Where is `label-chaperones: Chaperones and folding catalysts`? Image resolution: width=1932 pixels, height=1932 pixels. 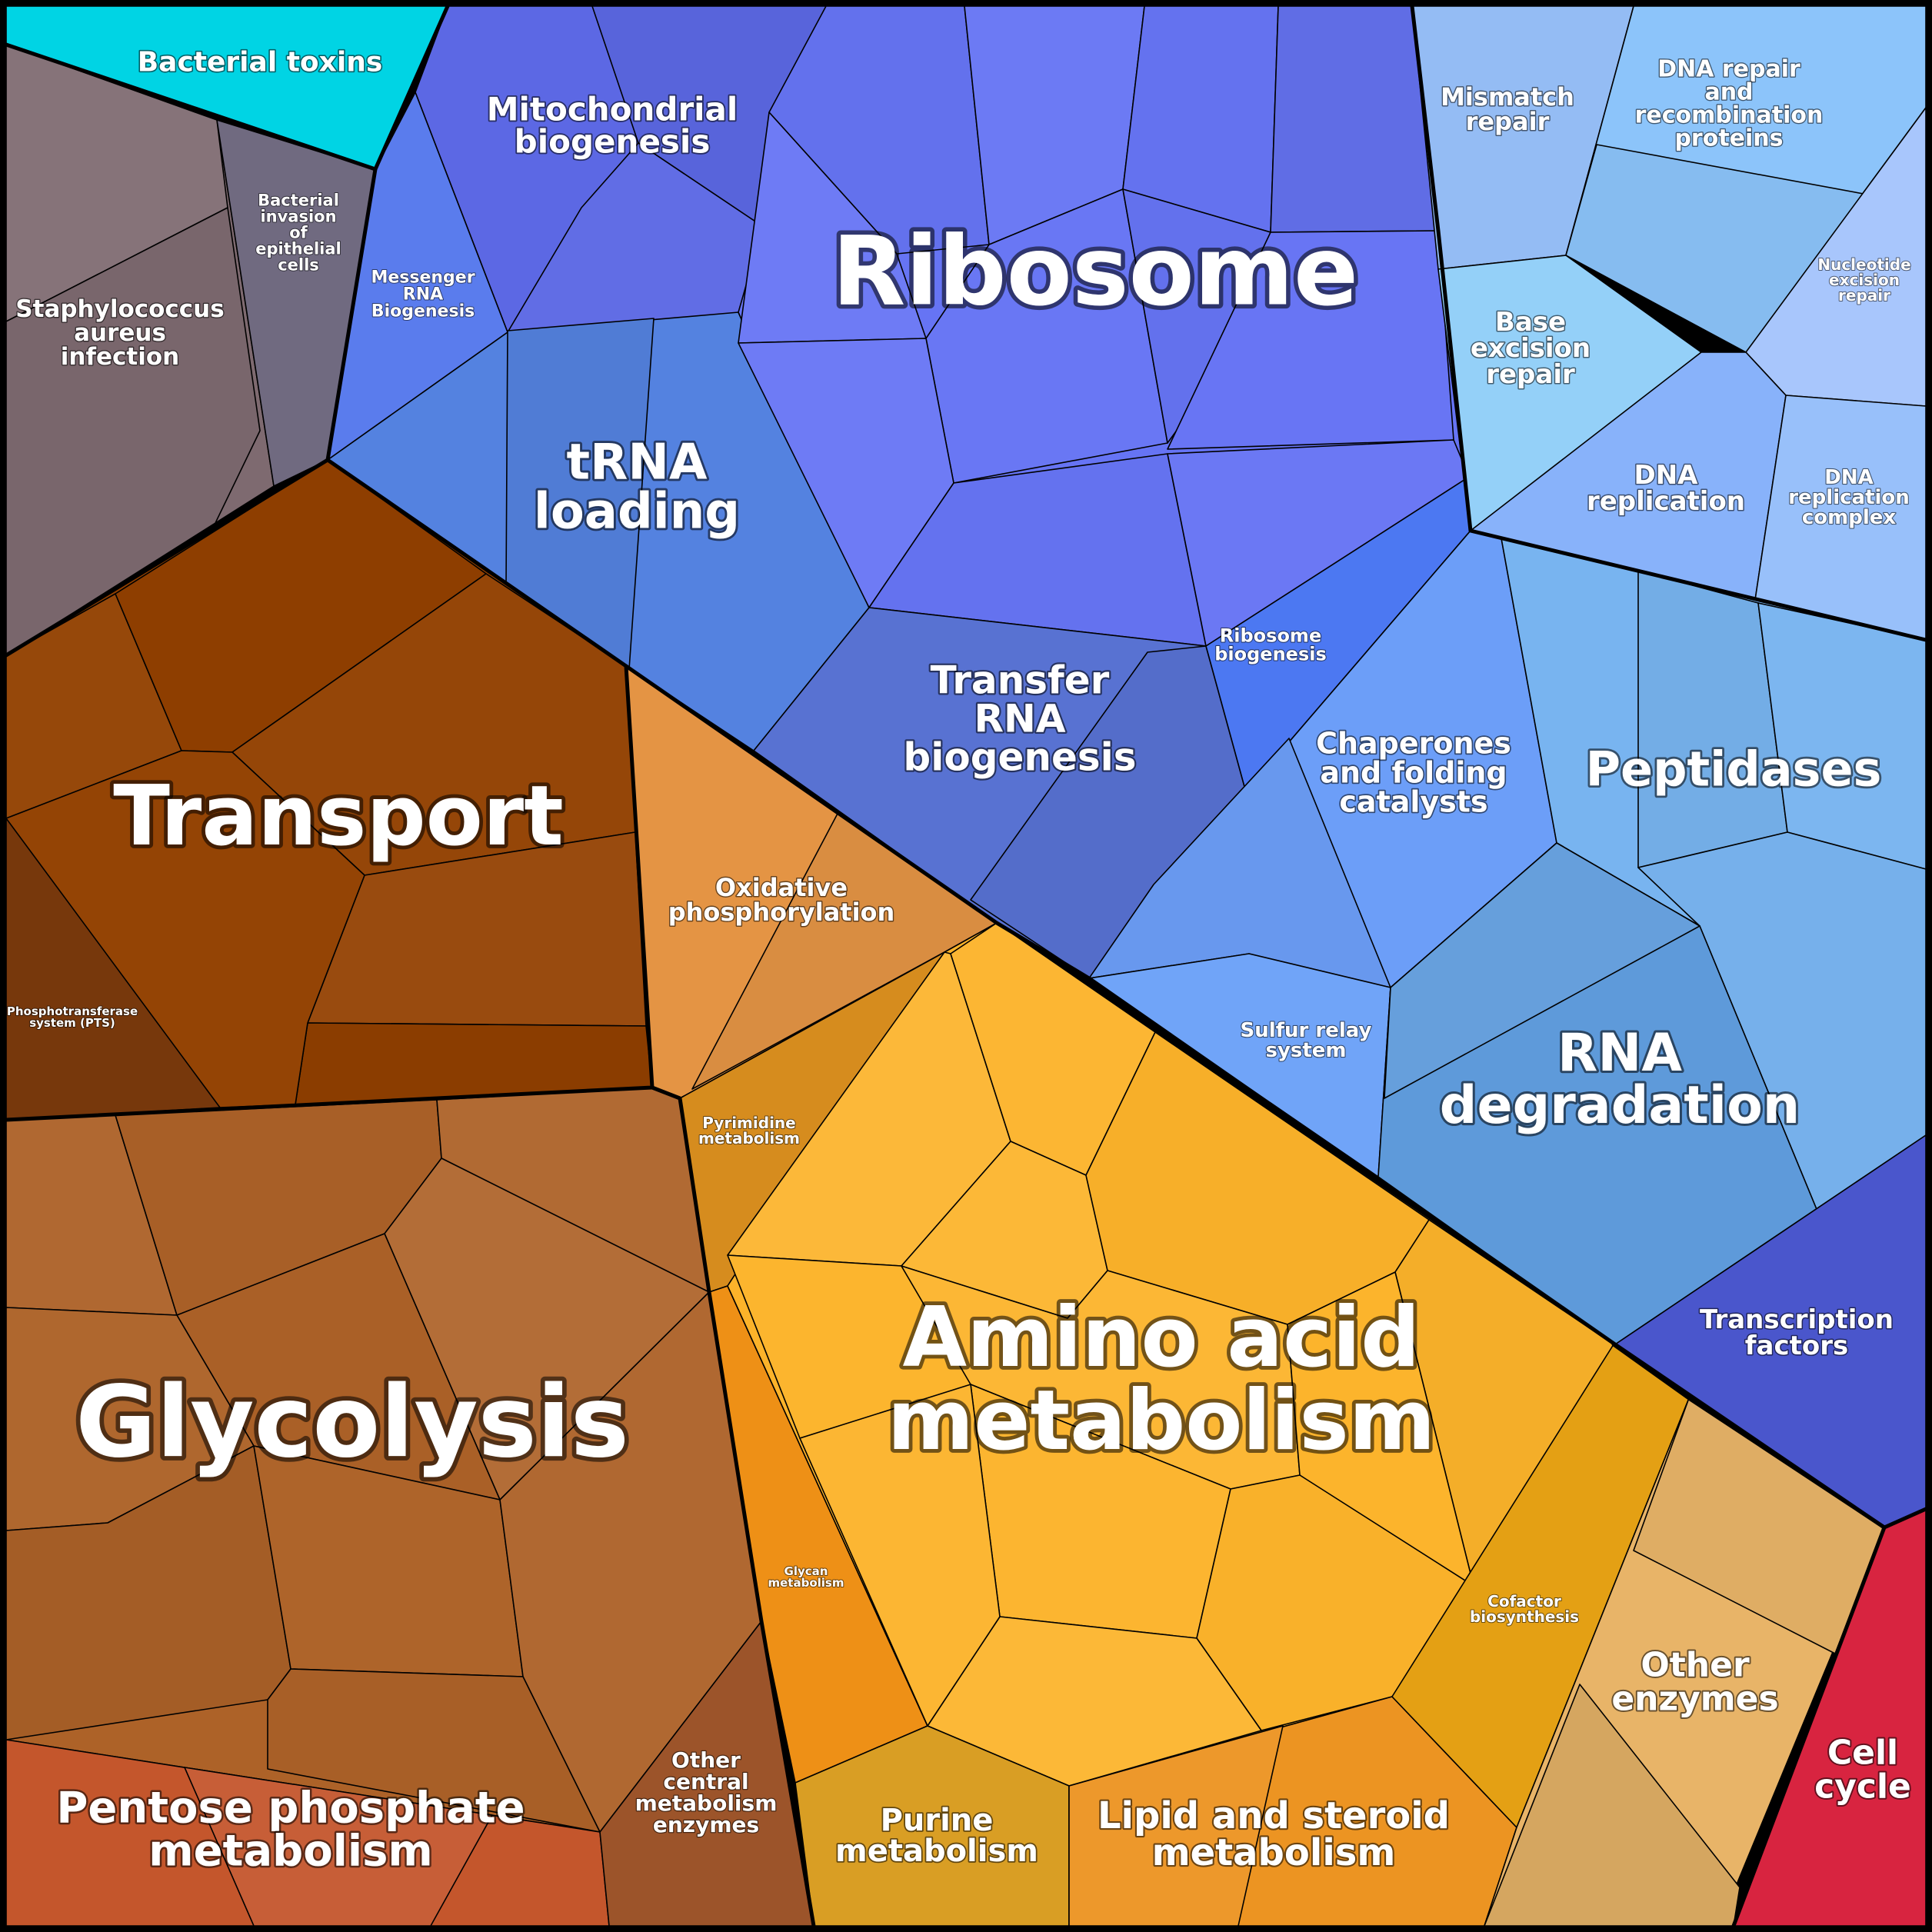
label-chaperones: Chaperones and folding catalysts is located at coordinates (1413, 772).